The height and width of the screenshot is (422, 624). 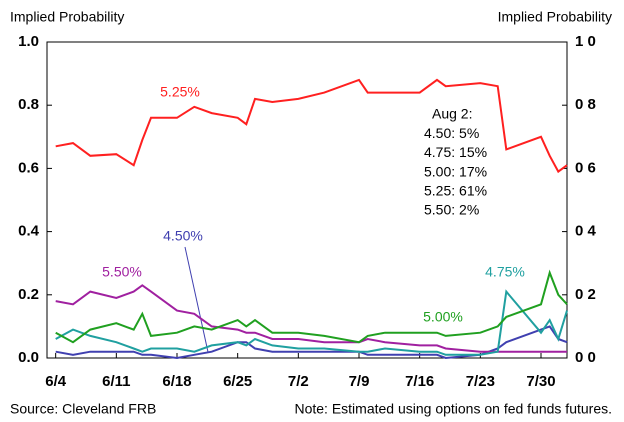 I want to click on x-tick-label: 7/30, so click(x=540, y=381).